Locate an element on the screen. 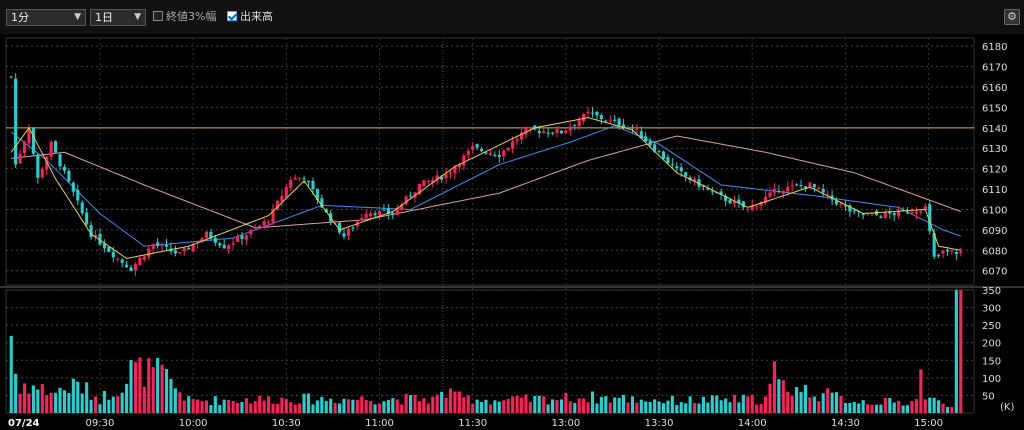 Image resolution: width=1024 pixels, height=430 pixels. range-value: 1日 is located at coordinates (104, 17).